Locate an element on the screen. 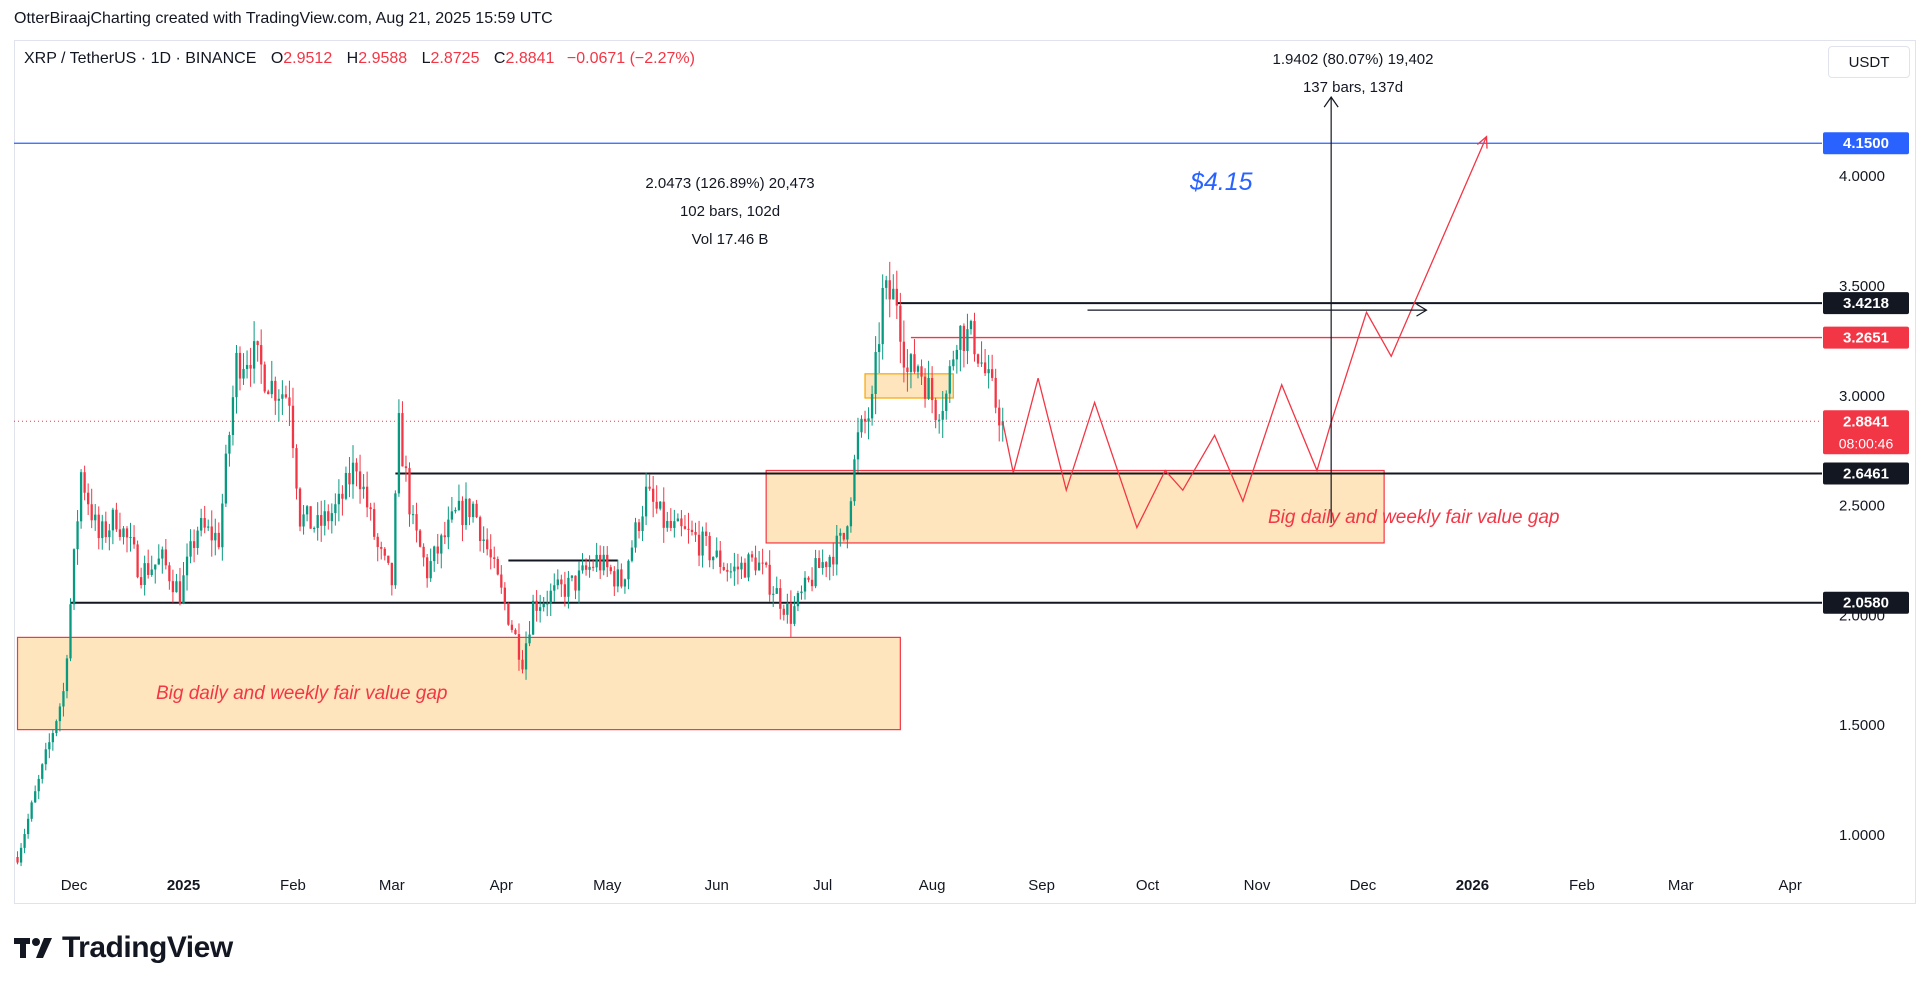 This screenshot has height=990, width=1930. currency-button: USDT is located at coordinates (1869, 62).